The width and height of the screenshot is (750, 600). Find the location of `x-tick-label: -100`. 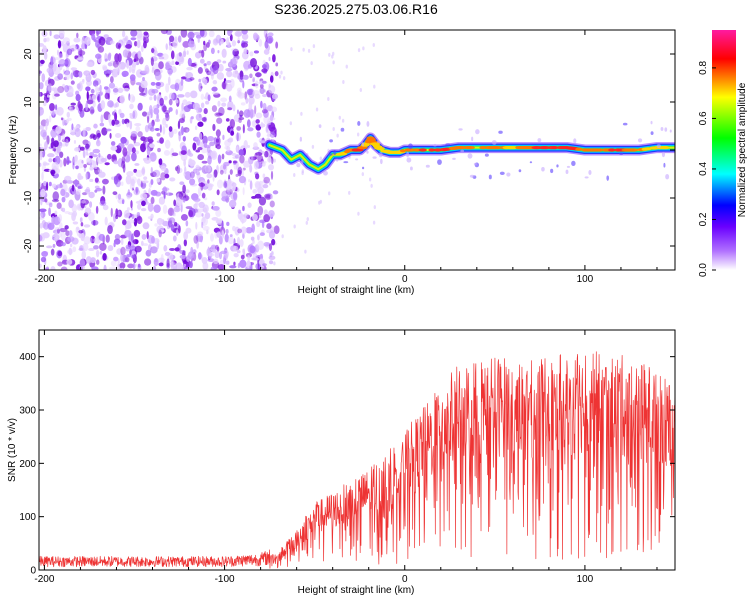

x-tick-label: -100 is located at coordinates (225, 279).